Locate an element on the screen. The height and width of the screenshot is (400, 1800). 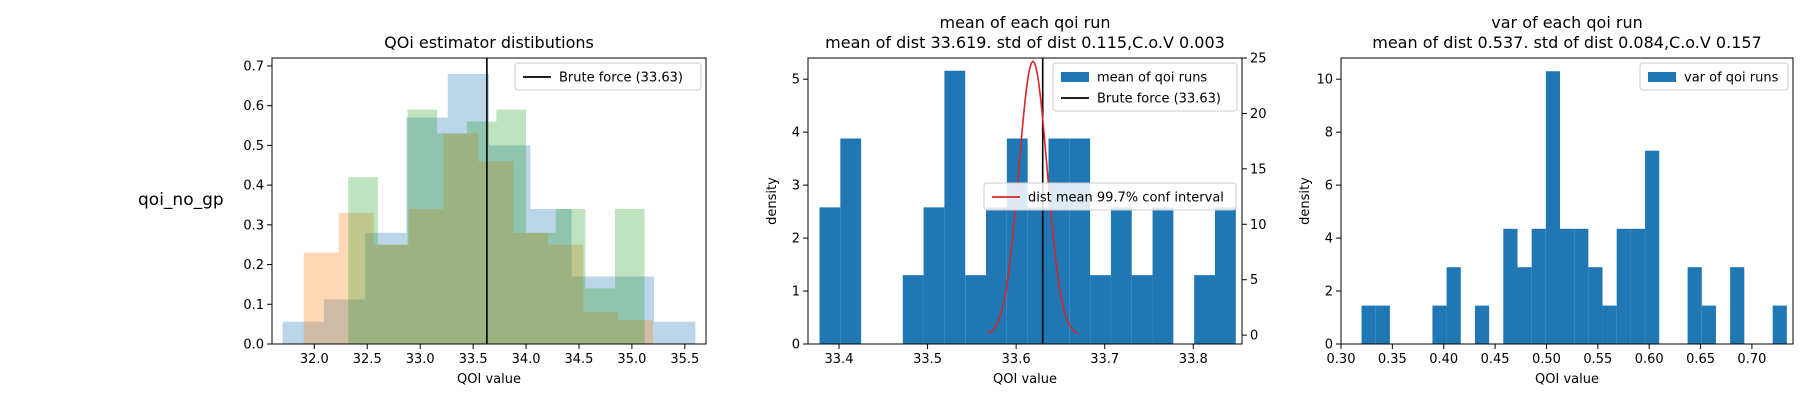
x-tick-label: 0.50 is located at coordinates (1546, 359).